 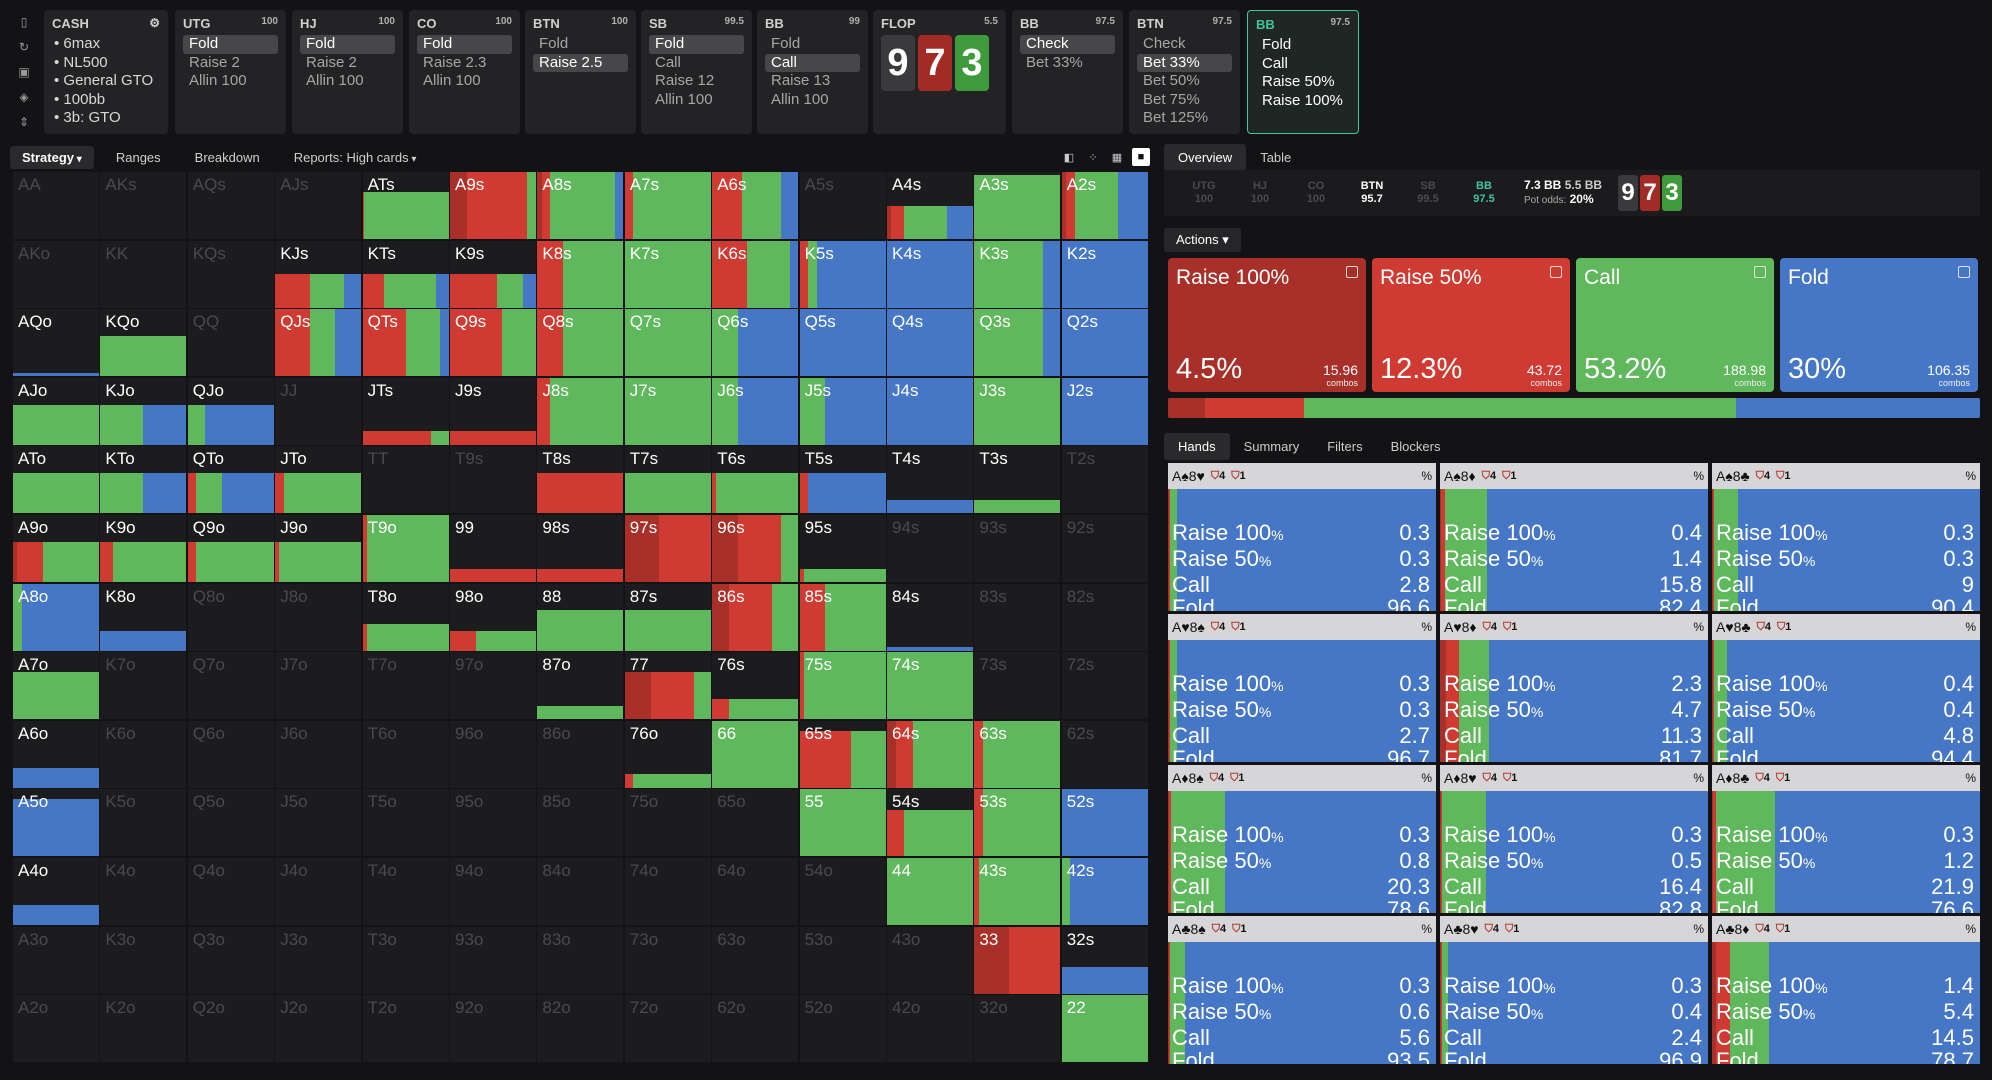 I want to click on hand-cell: 97s, so click(x=667, y=548).